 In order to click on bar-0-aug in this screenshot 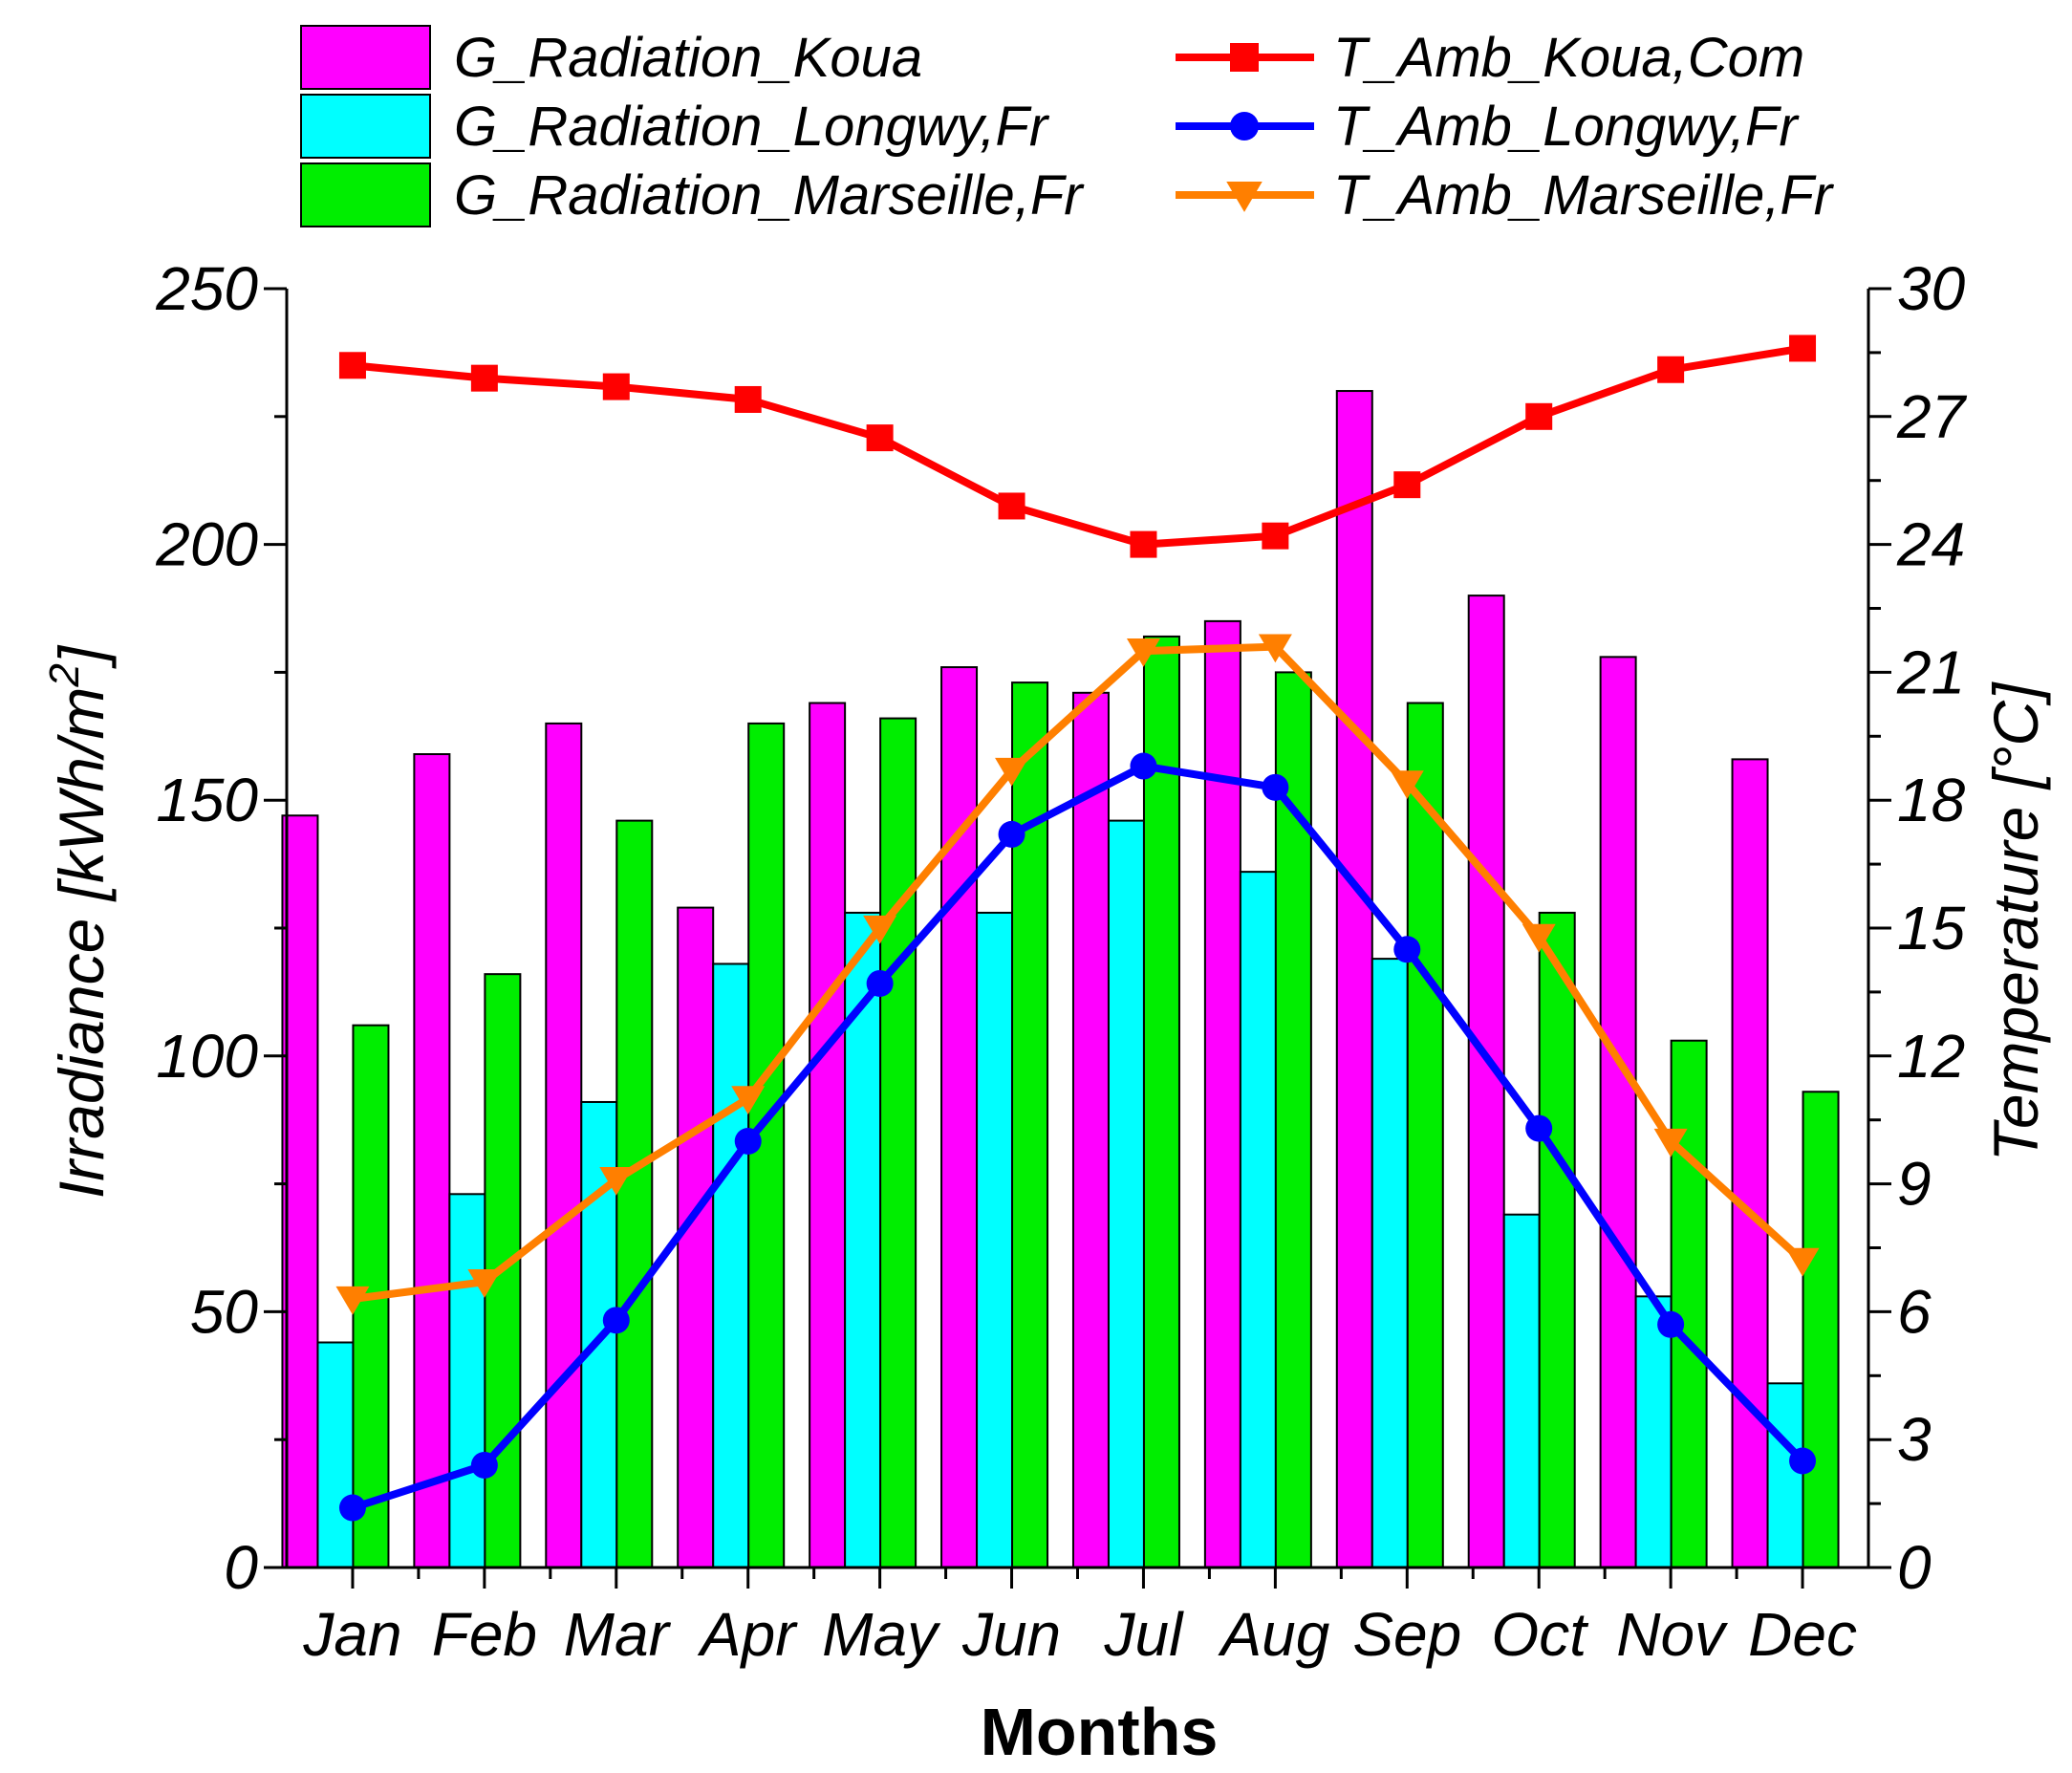, I will do `click(1222, 1093)`.